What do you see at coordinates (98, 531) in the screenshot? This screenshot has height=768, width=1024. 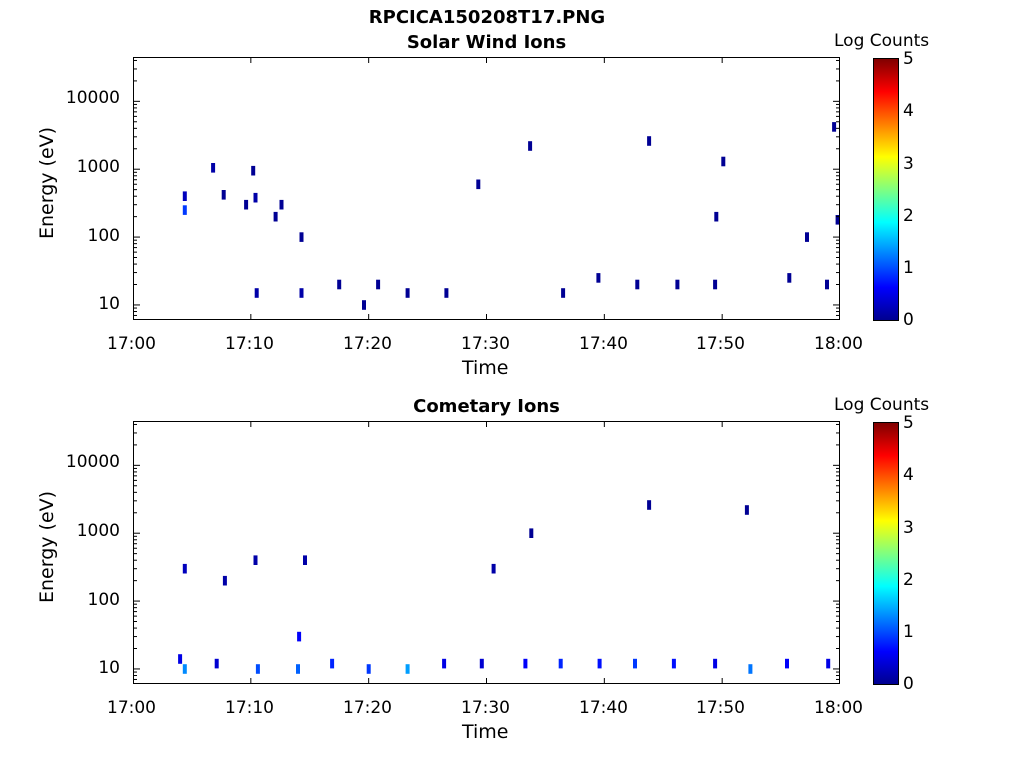 I see `panel2-ytick-label: 1000` at bounding box center [98, 531].